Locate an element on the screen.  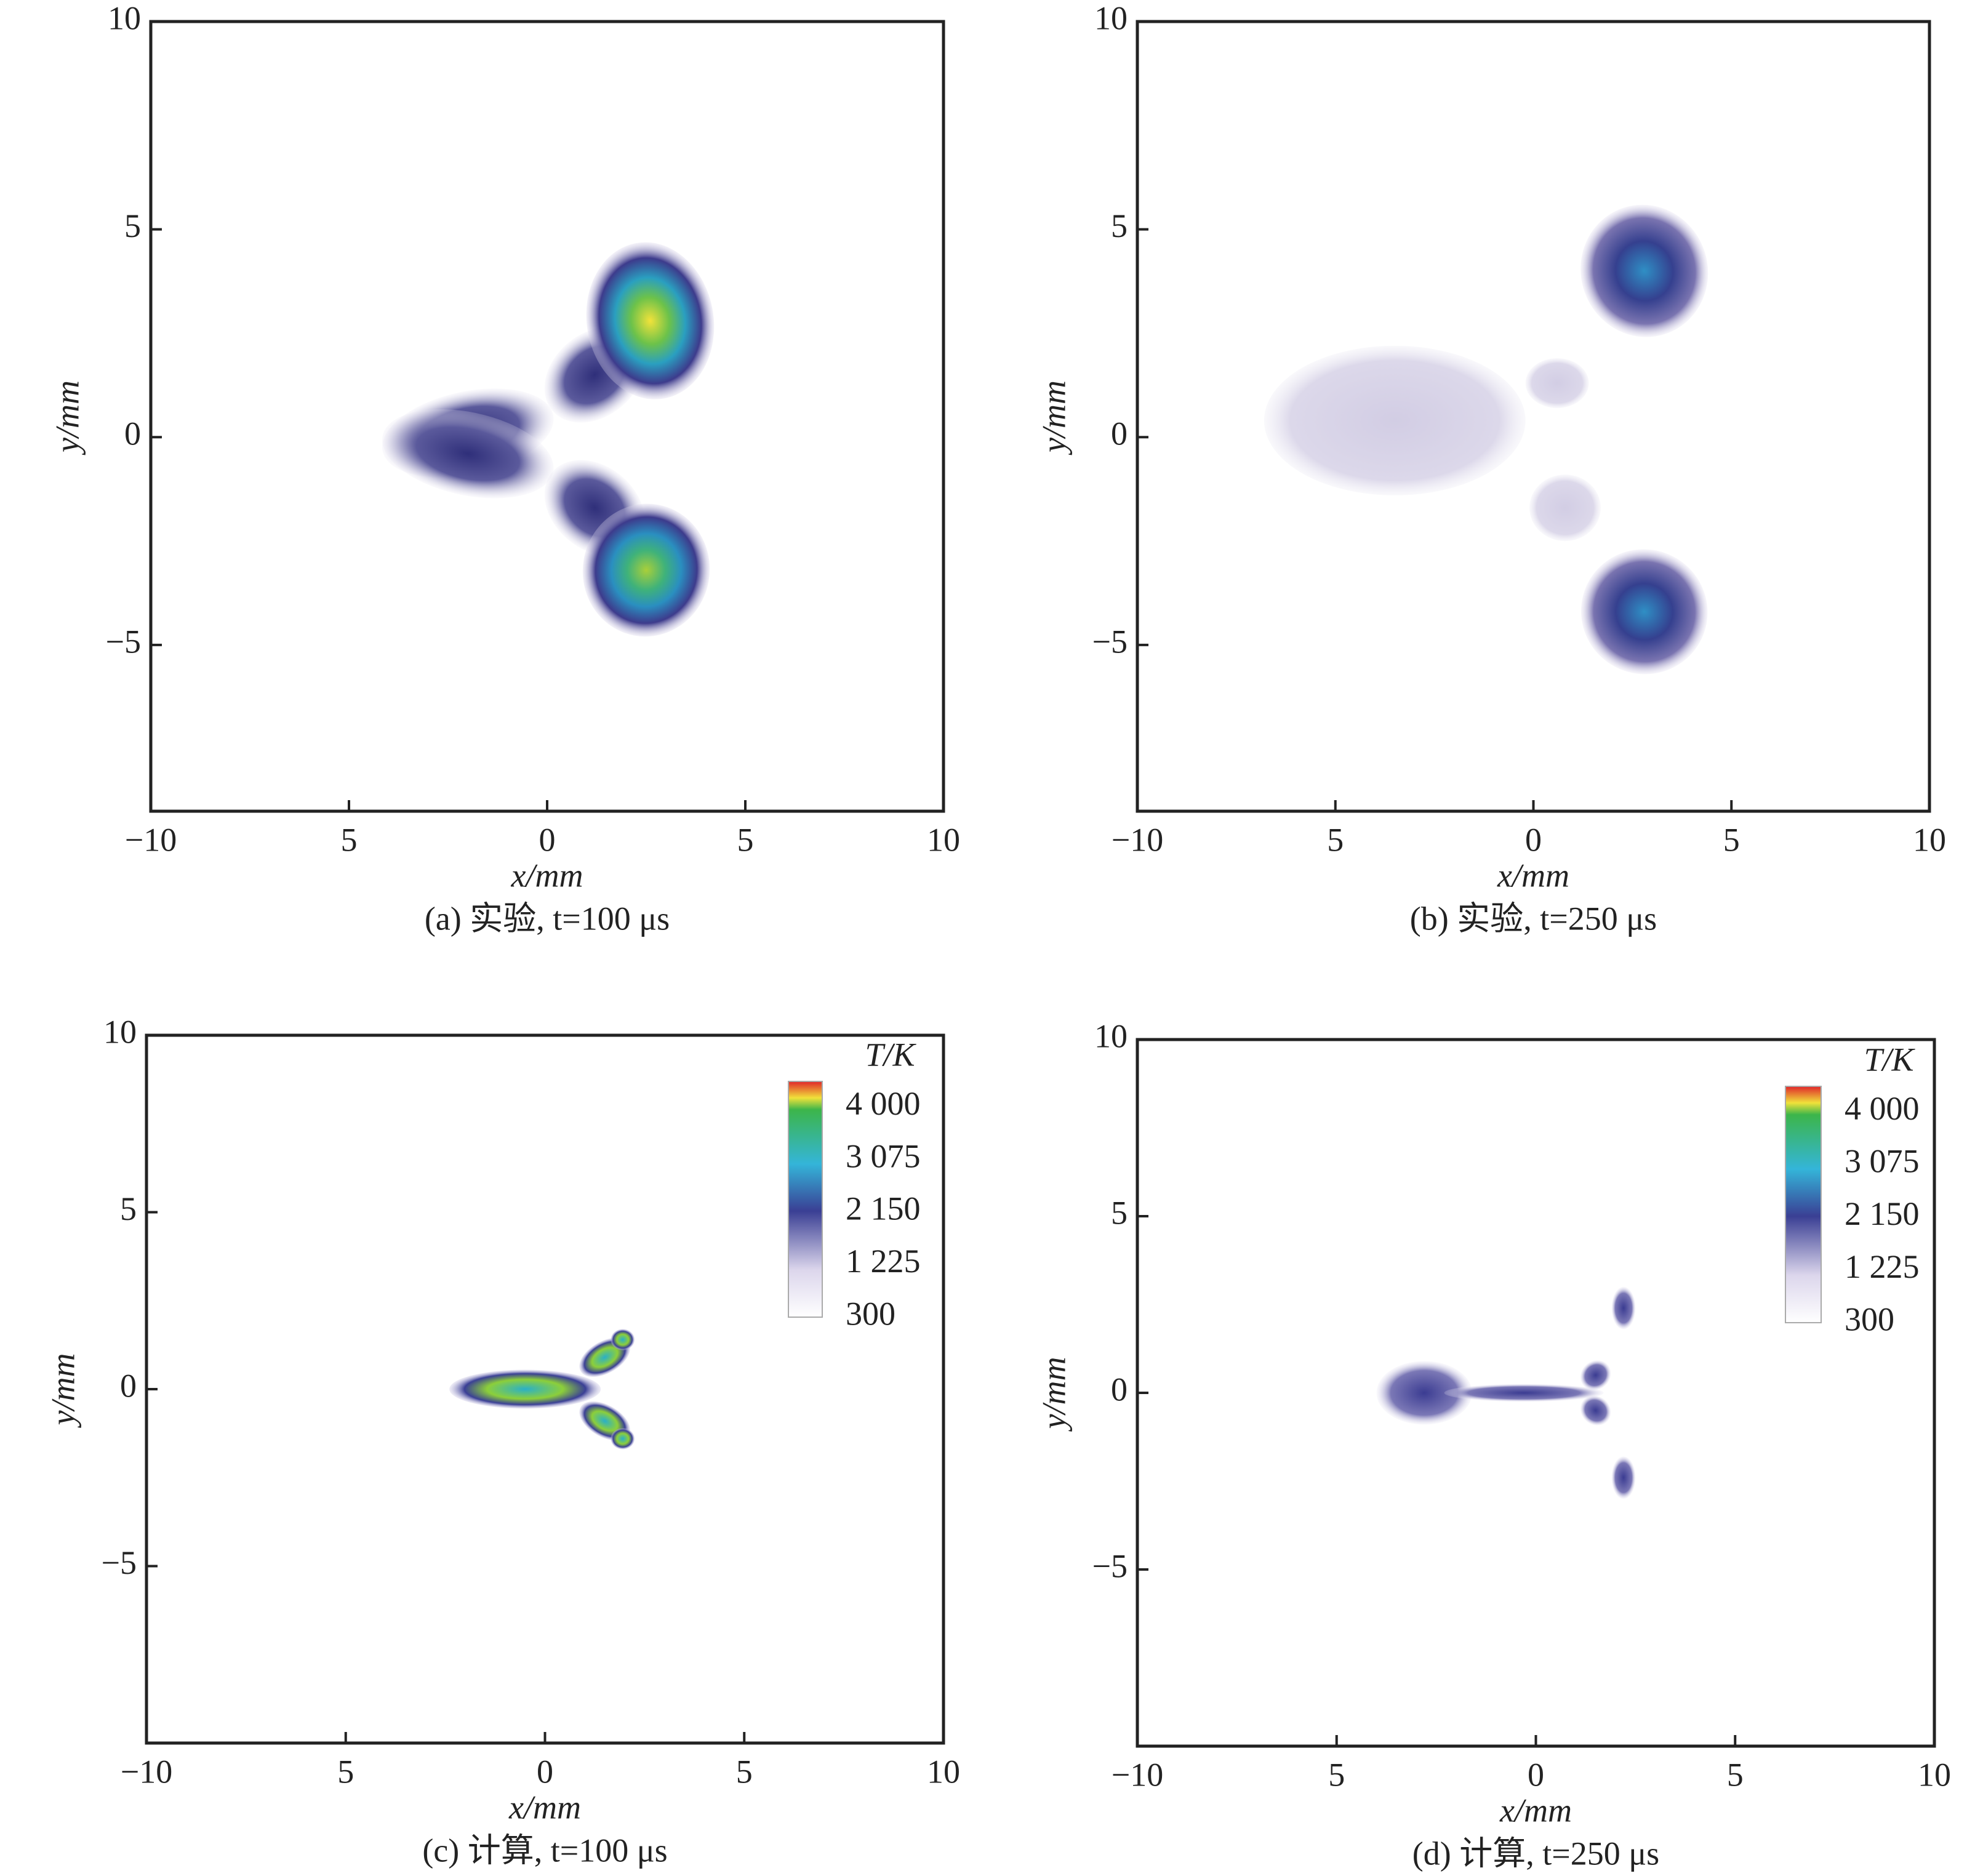
panel-caption: (c) 计算, t=100 μs is located at coordinates (544, 1851).